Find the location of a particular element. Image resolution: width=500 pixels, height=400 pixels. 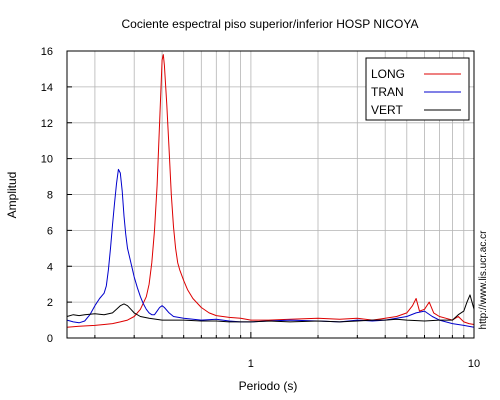

source-url: http://www.lis.ucr.ac.cr is located at coordinates (483, 280).